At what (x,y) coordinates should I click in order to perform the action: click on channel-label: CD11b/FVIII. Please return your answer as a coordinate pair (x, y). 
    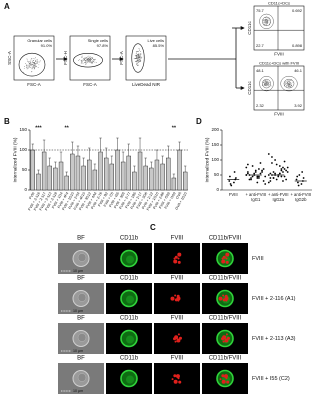
    Looking at the image, I should click on (225, 359).